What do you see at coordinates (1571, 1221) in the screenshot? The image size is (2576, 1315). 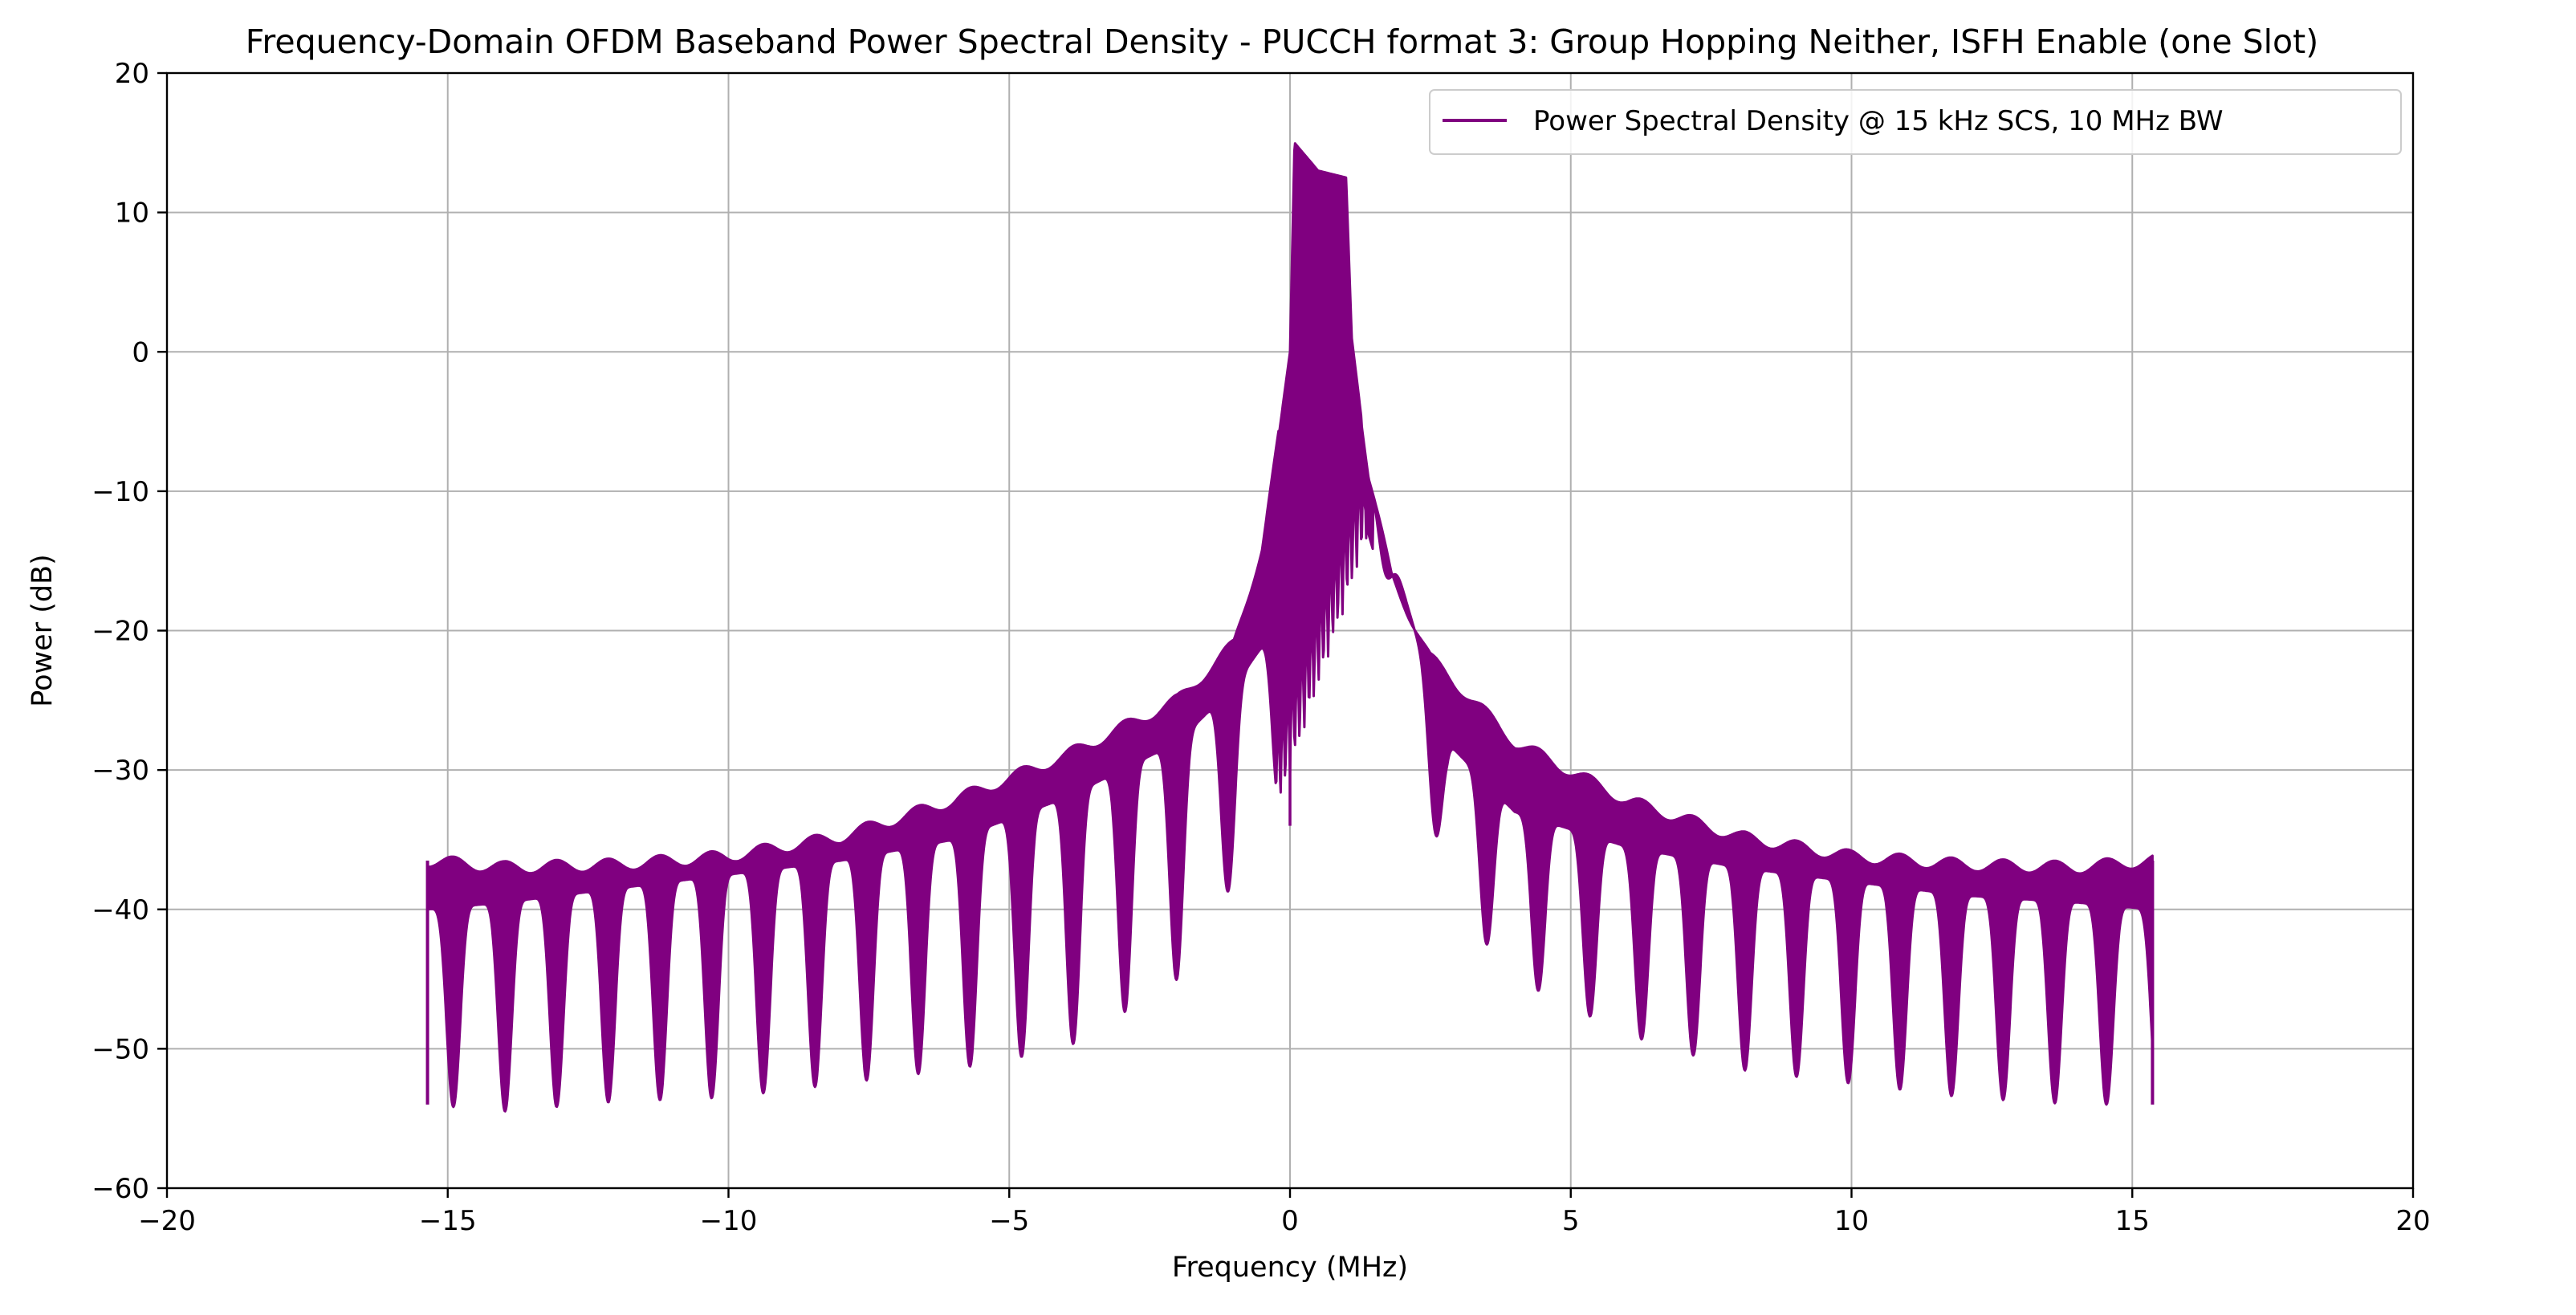 I see `x-tick-label: 5` at bounding box center [1571, 1221].